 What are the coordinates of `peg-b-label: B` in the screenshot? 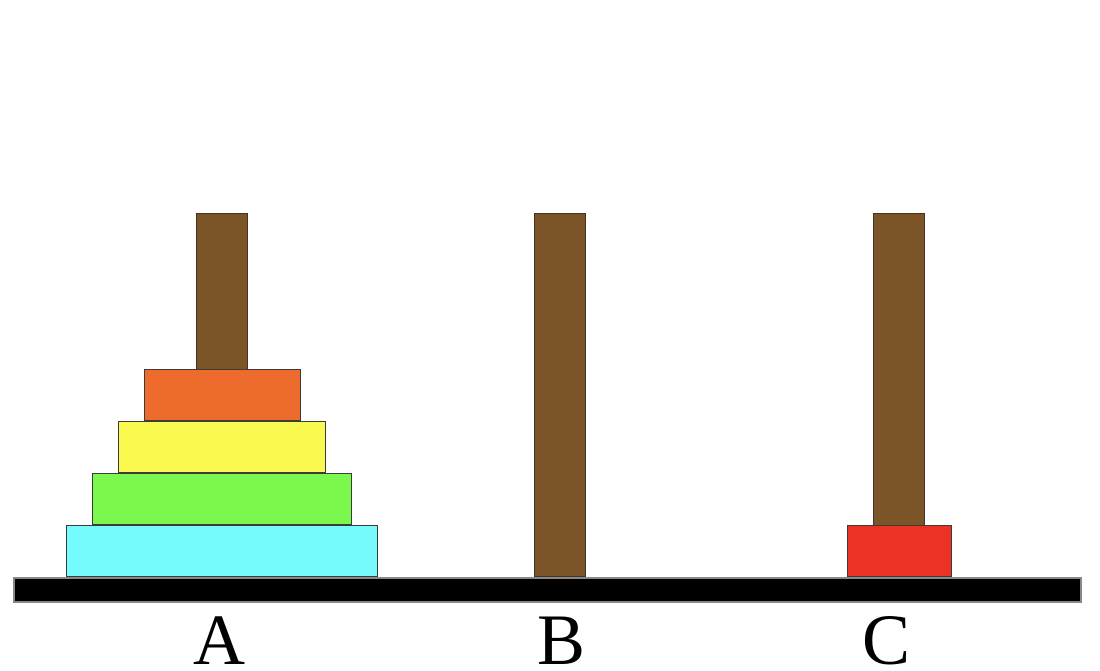 It's located at (561, 635).